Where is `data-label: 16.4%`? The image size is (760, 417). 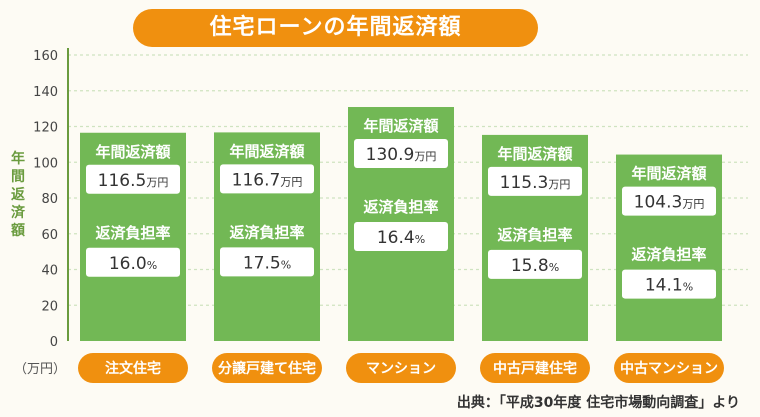
data-label: 16.4% is located at coordinates (401, 238).